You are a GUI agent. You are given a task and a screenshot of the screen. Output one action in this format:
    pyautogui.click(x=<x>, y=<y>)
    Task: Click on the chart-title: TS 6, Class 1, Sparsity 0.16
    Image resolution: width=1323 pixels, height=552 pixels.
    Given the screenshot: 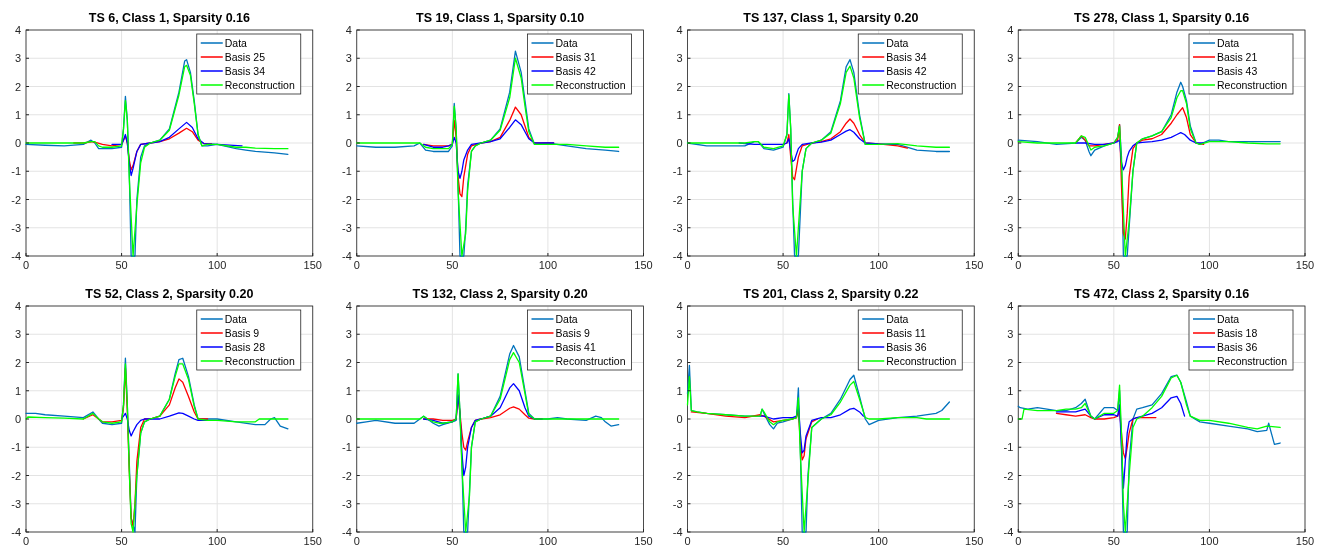 What is the action you would take?
    pyautogui.click(x=169, y=18)
    